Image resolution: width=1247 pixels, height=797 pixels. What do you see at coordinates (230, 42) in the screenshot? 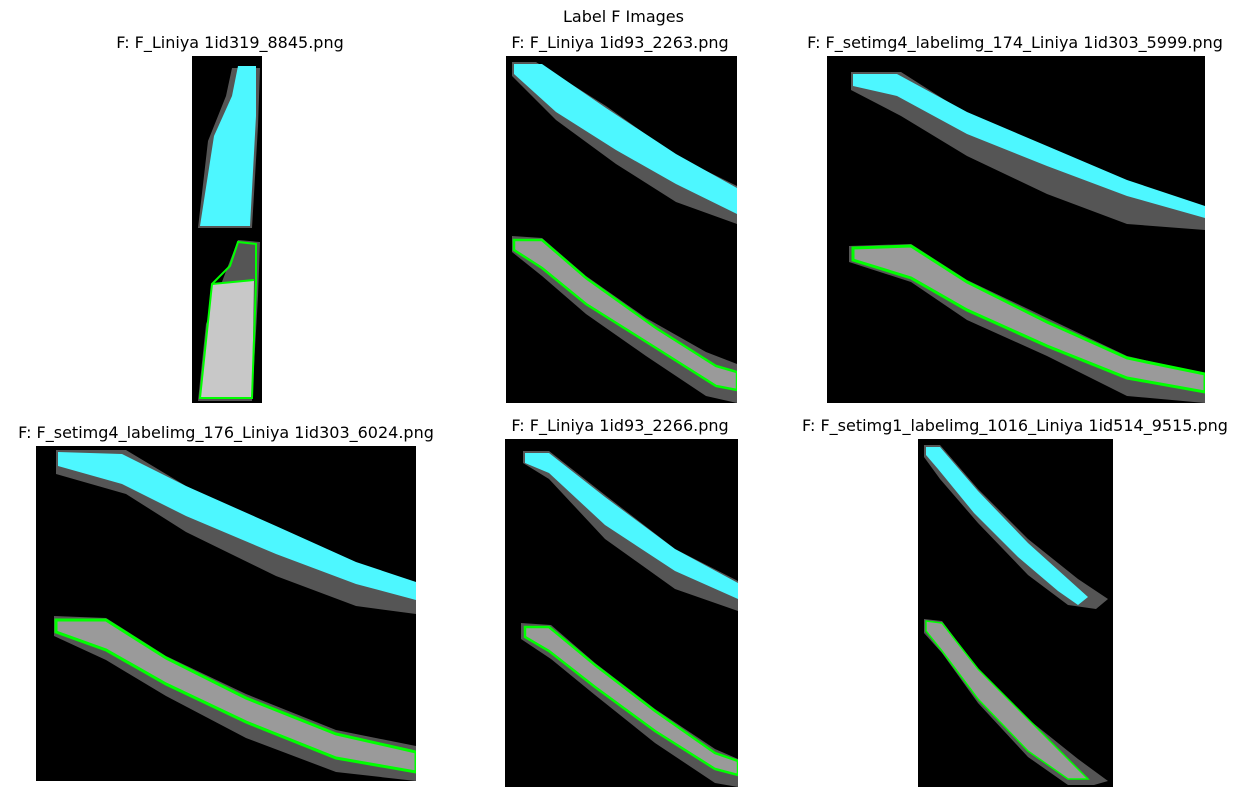
I see `panel-title-1: F: F_Liniya 1id319_8845.png` at bounding box center [230, 42].